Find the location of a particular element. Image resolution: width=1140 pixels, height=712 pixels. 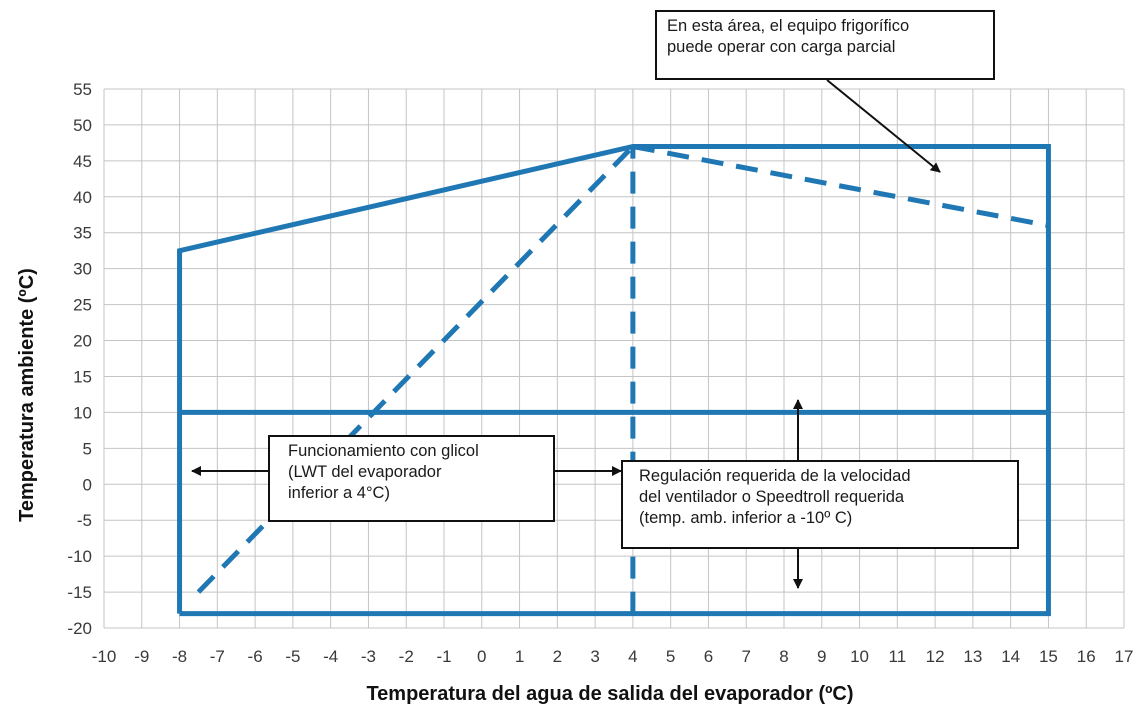

partial-load-note-line: En esta área, el equipo frigorífico is located at coordinates (788, 26).